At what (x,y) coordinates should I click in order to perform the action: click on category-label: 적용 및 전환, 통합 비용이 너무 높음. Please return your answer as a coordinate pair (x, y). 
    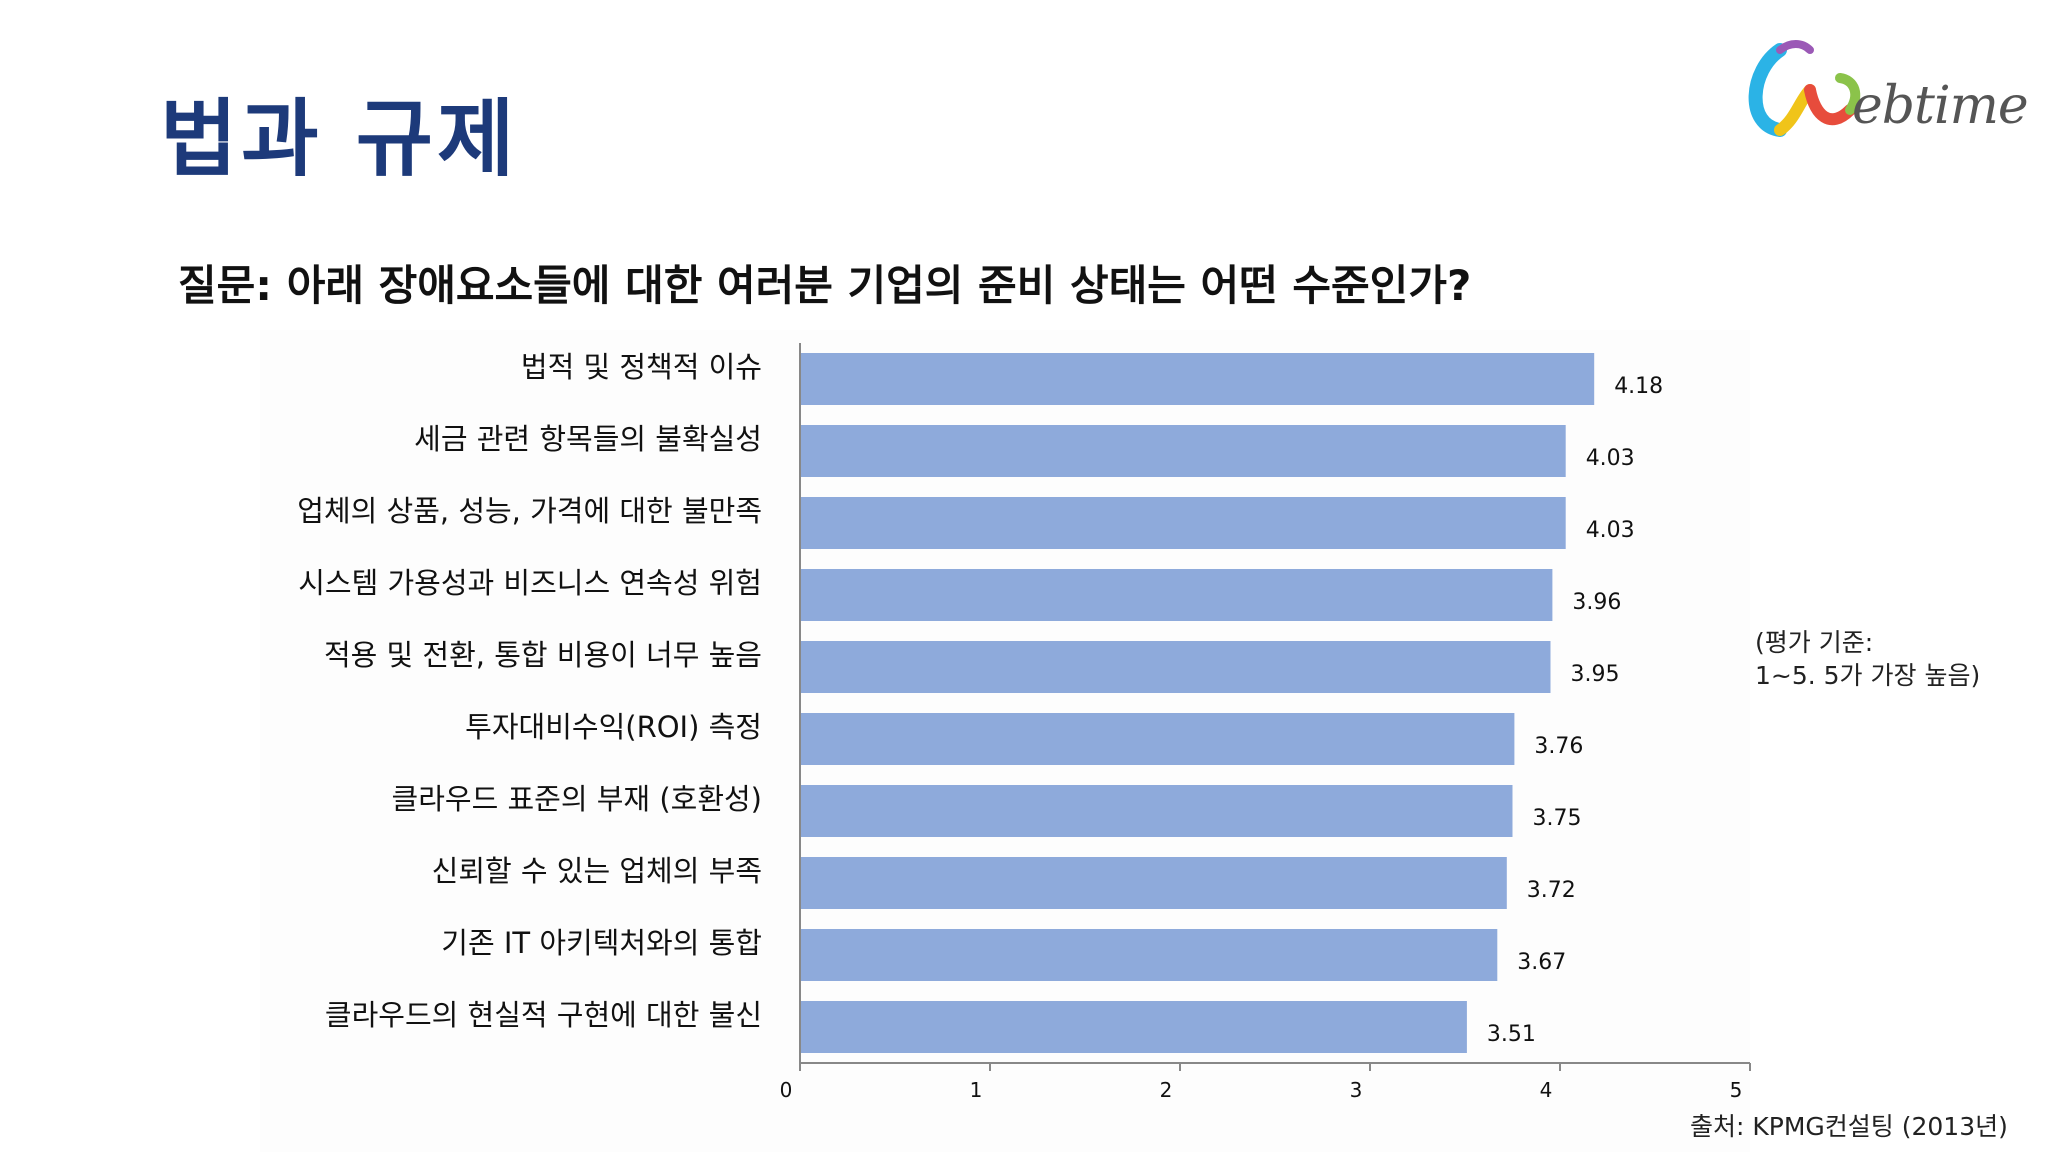
    Looking at the image, I should click on (543, 655).